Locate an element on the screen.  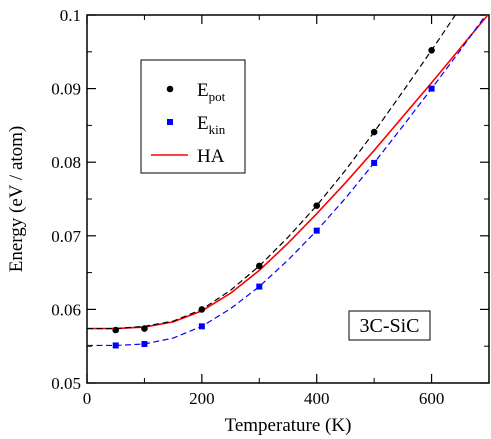
x-tick-label: 400 is located at coordinates (317, 398).